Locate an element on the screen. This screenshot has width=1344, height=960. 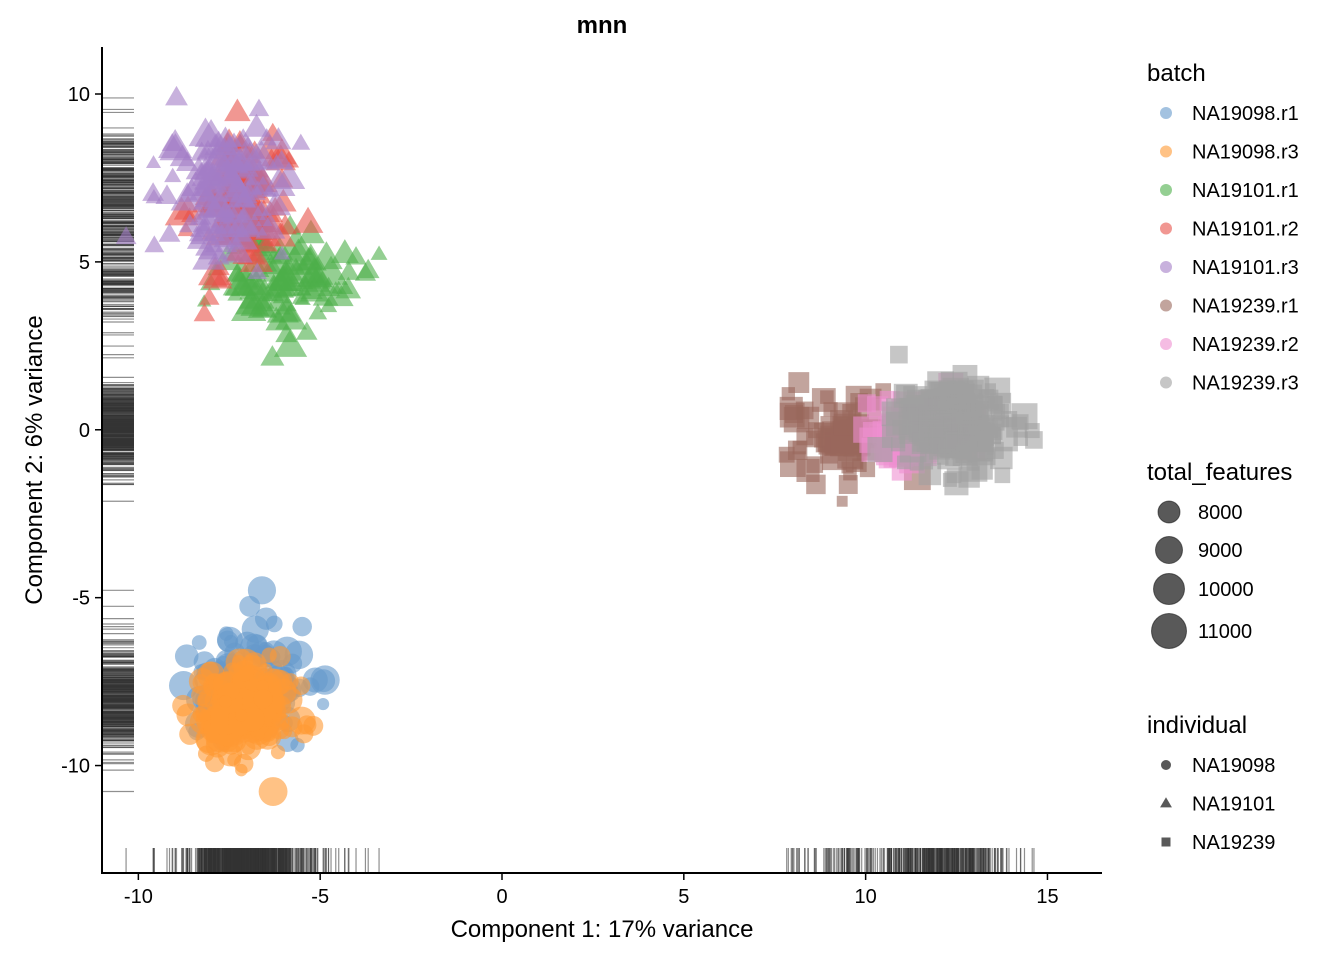
y-ticks: -10 -5 0 5 10 is located at coordinates (81, 431).